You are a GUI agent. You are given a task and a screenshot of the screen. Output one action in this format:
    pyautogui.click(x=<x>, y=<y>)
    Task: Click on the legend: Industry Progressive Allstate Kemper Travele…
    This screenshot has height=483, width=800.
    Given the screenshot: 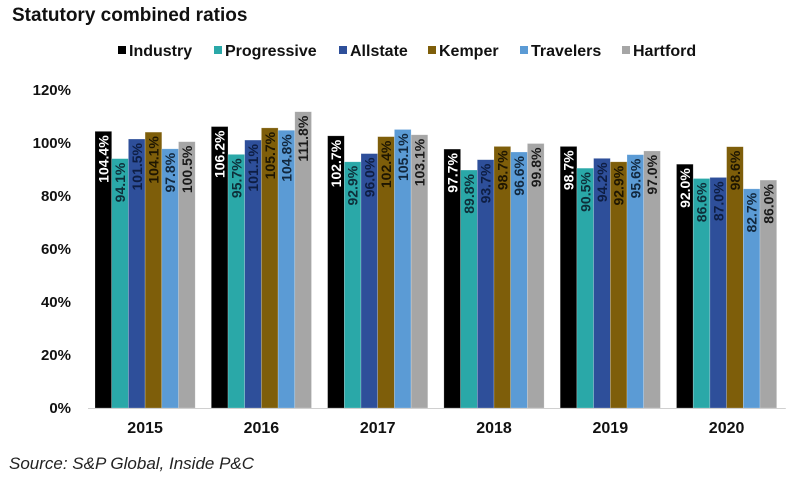 What is the action you would take?
    pyautogui.click(x=407, y=51)
    